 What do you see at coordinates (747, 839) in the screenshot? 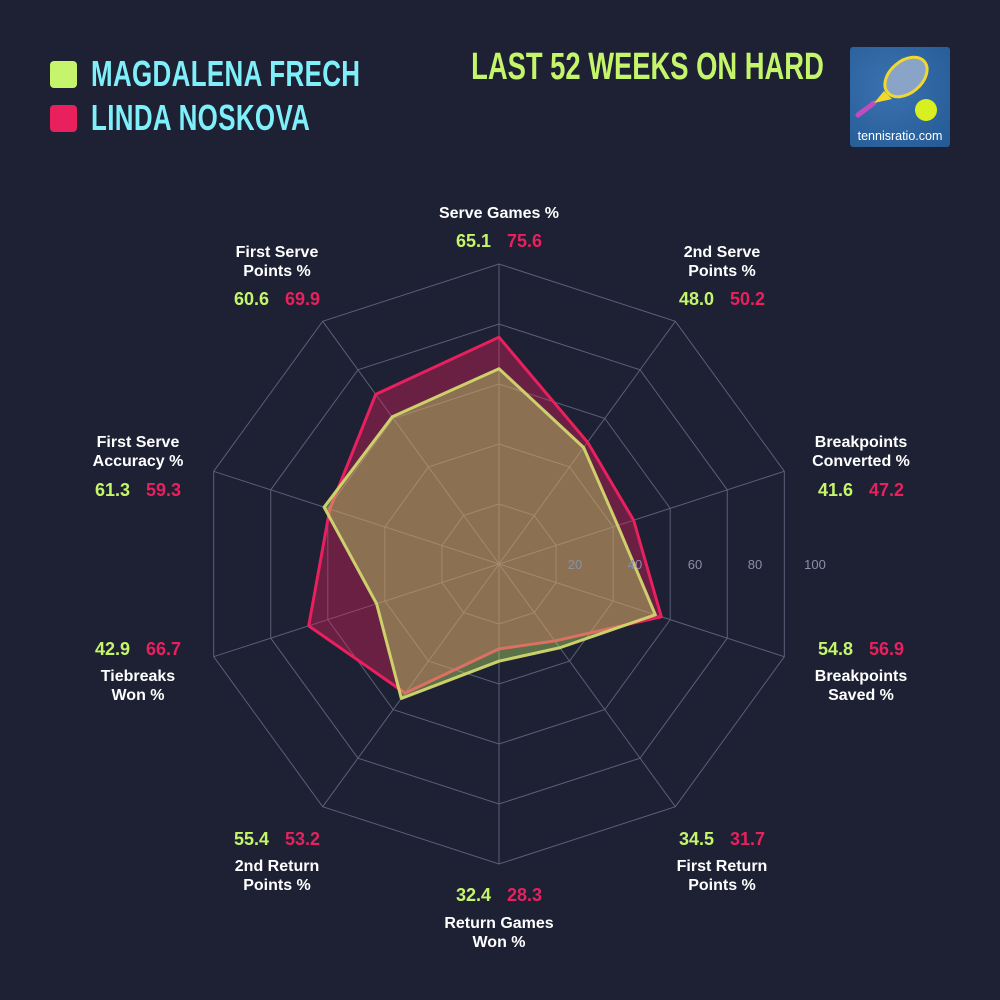
I see `value-label-player2: 31.7` at bounding box center [747, 839].